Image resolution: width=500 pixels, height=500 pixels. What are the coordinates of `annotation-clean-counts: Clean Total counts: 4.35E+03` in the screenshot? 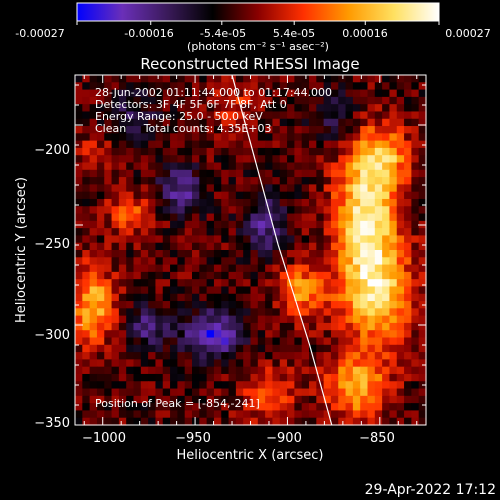 It's located at (183, 128).